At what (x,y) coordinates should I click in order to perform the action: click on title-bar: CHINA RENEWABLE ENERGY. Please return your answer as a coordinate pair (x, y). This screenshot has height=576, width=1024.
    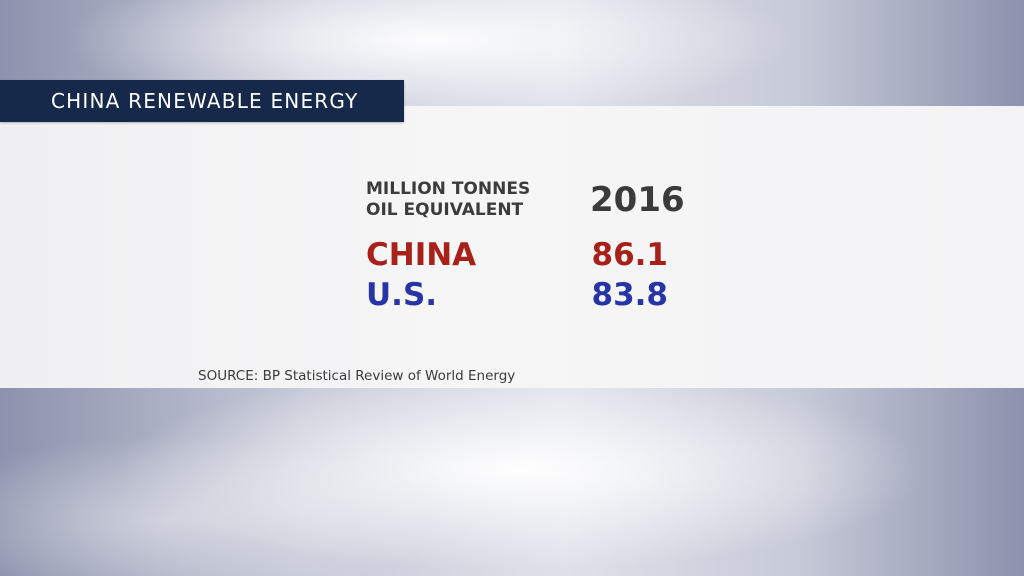
    Looking at the image, I should click on (202, 101).